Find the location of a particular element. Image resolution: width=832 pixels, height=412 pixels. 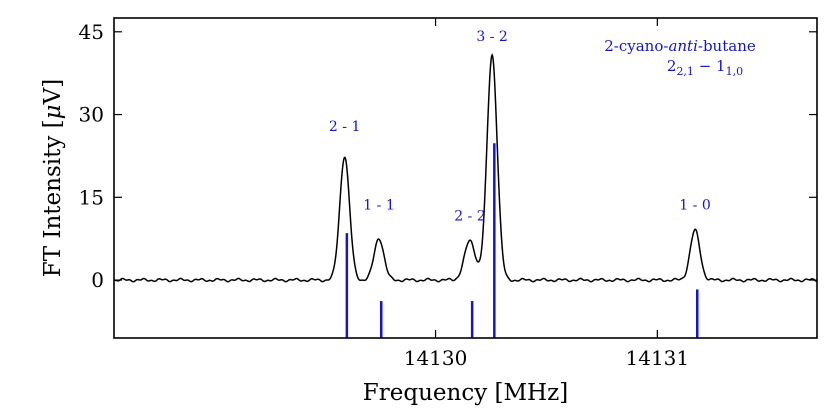

legend: 2-cyano-anti-butane 22,1 − 11,0 is located at coordinates (680, 57).